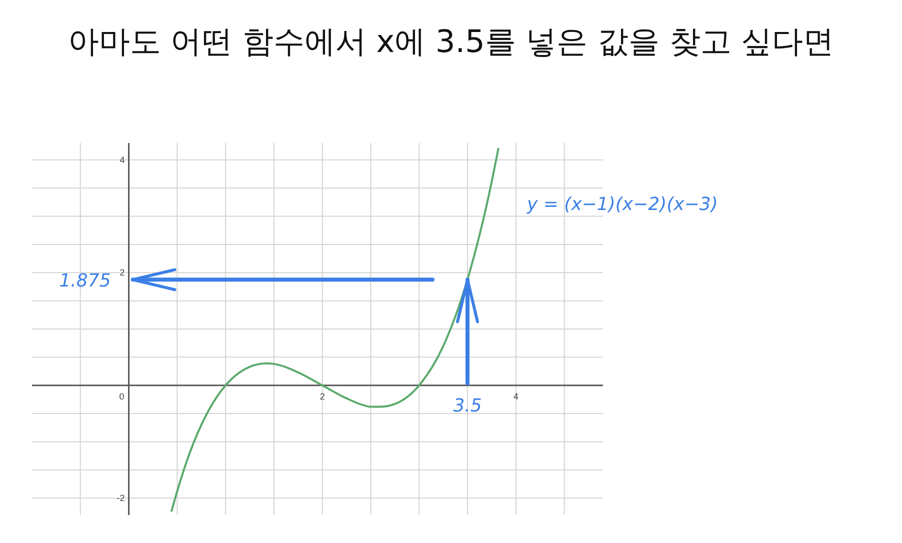  What do you see at coordinates (85, 281) in the screenshot?
I see `annotation: 1.875` at bounding box center [85, 281].